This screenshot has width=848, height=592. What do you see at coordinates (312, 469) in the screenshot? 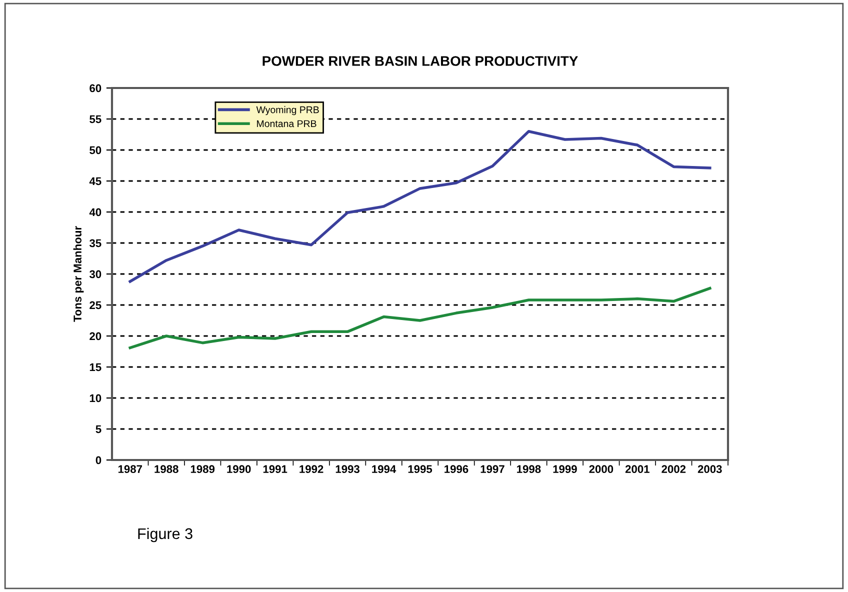
I see `x-tick-label: 1992` at bounding box center [312, 469].